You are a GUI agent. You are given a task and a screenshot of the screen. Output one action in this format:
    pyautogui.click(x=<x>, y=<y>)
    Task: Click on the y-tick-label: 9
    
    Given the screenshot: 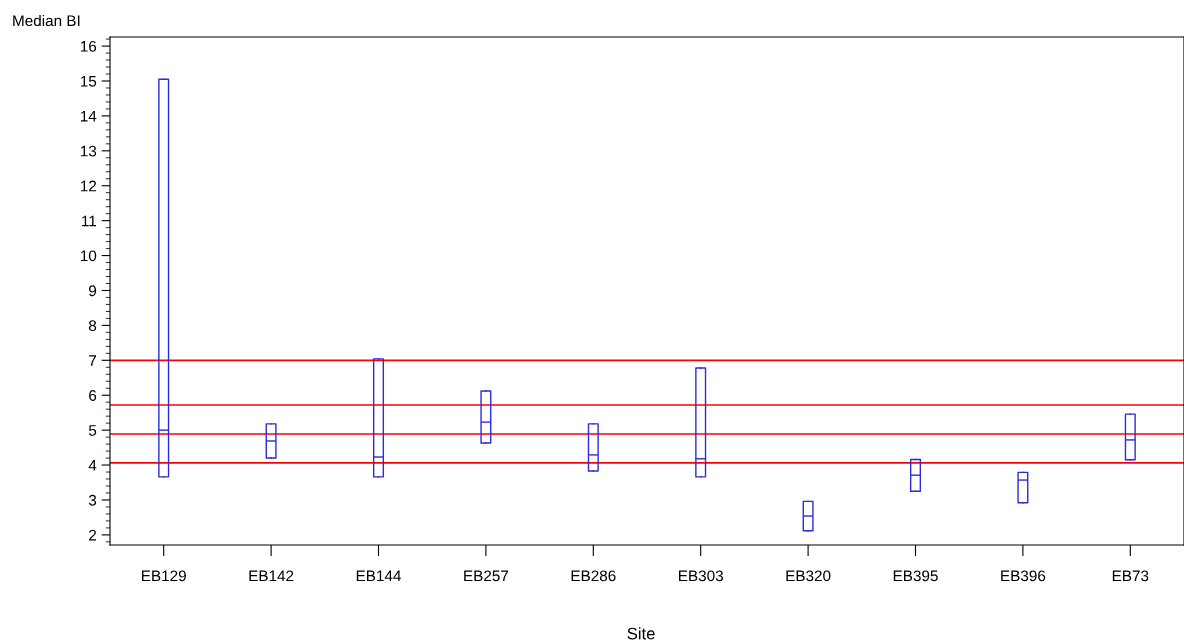 What is the action you would take?
    pyautogui.click(x=93, y=291)
    